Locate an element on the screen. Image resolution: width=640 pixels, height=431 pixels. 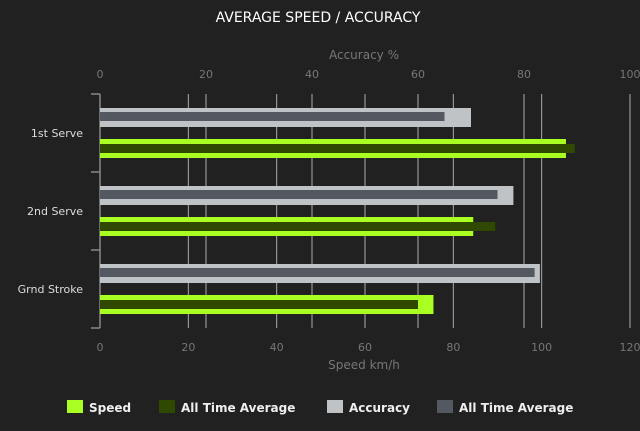
accuracy-tick-label: 60 is located at coordinates (418, 74).